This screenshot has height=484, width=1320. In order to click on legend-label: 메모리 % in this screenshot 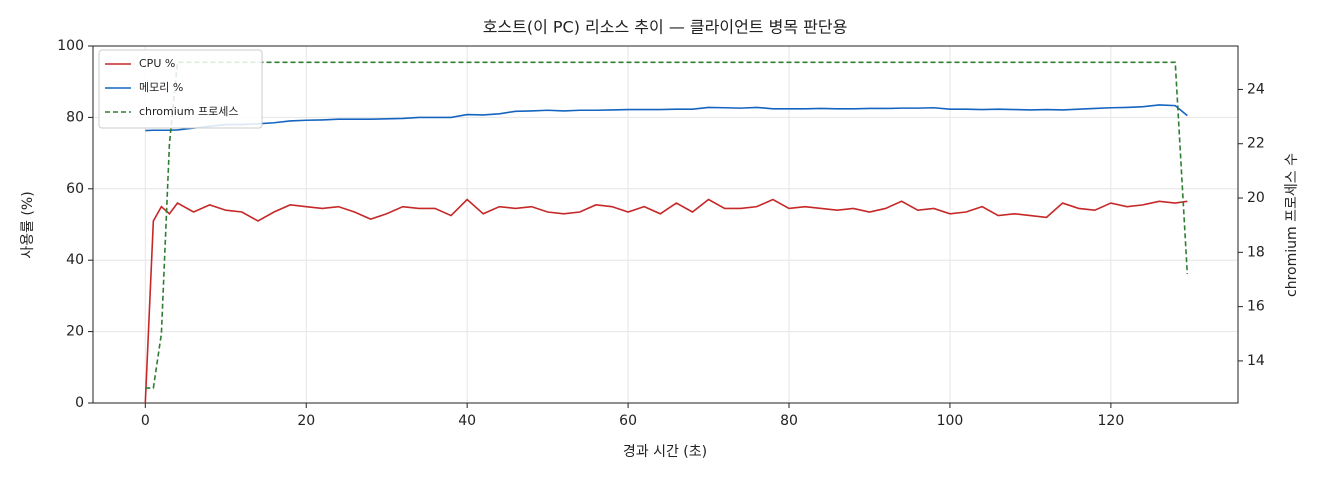, I will do `click(161, 87)`.